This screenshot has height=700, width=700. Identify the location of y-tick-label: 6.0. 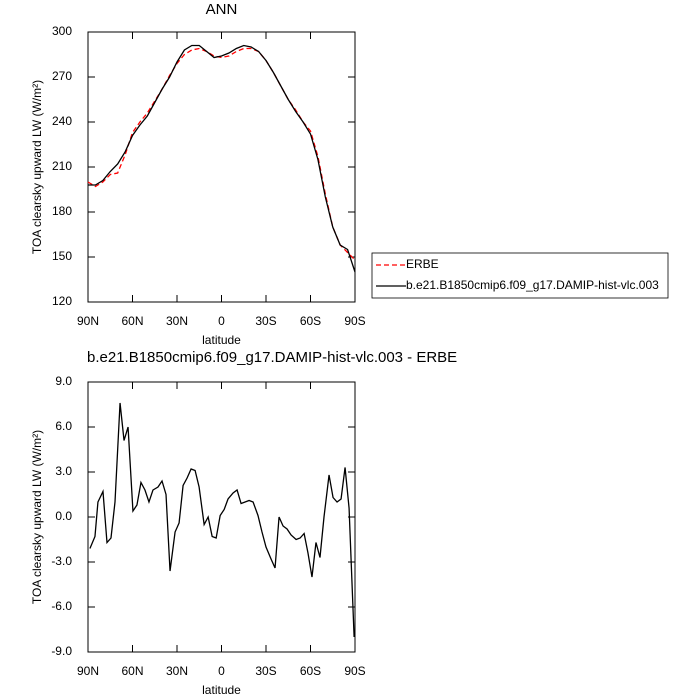
(63, 426).